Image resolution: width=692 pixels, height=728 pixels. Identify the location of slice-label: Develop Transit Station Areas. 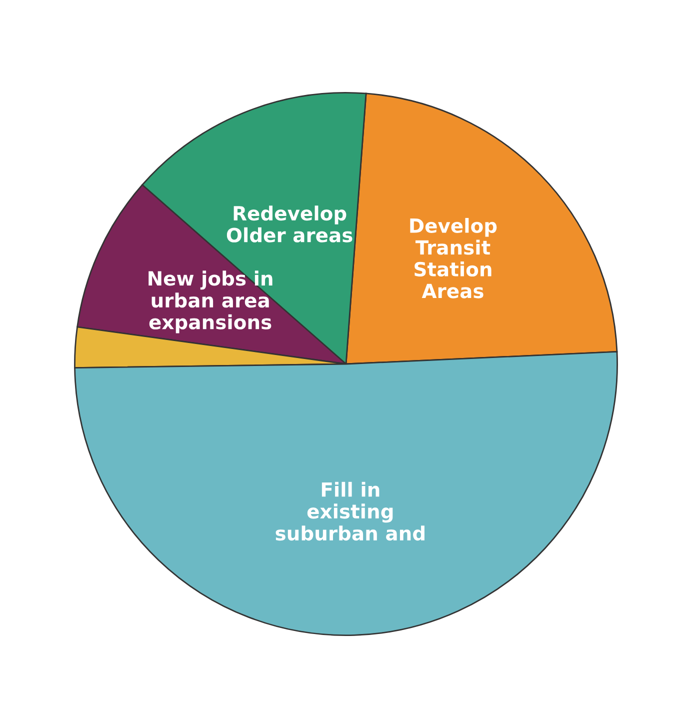
(453, 258).